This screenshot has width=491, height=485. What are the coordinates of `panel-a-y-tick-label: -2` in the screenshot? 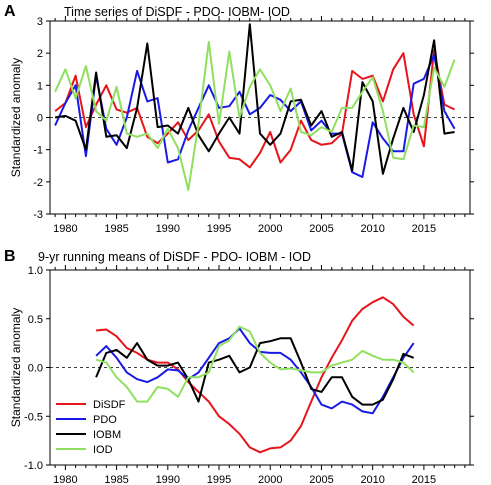 It's located at (38, 183).